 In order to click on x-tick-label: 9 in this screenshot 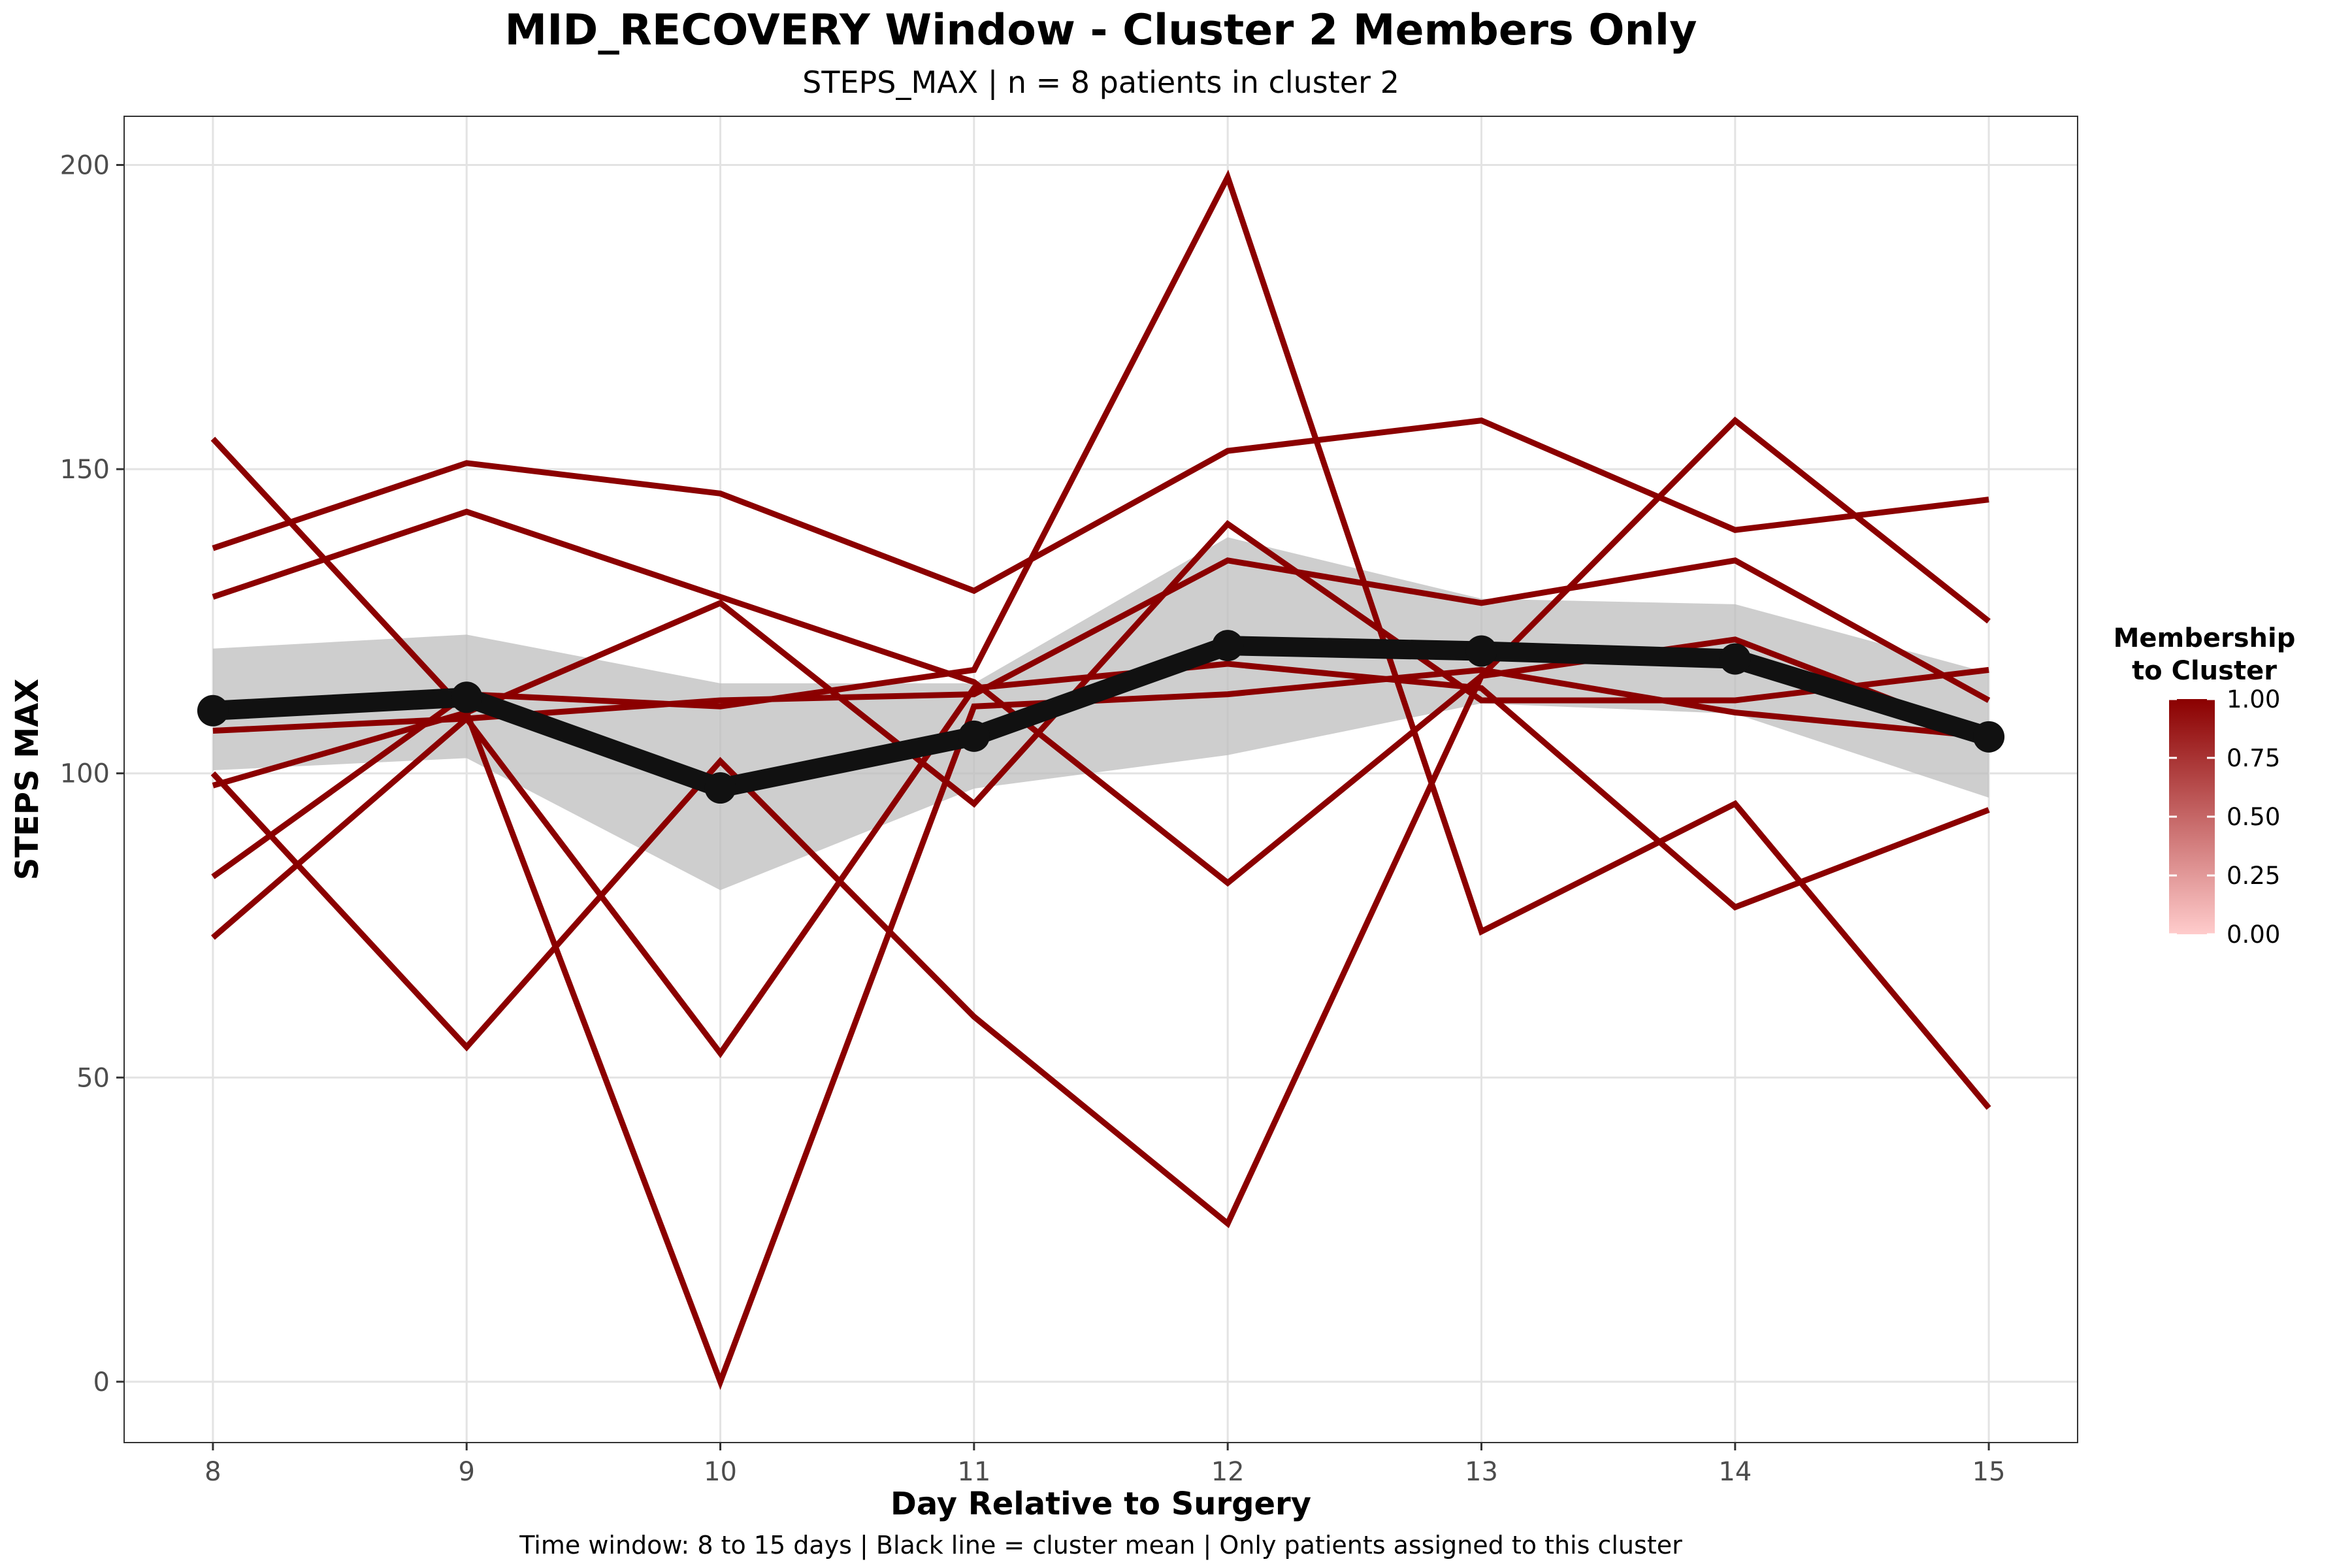, I will do `click(466, 1472)`.